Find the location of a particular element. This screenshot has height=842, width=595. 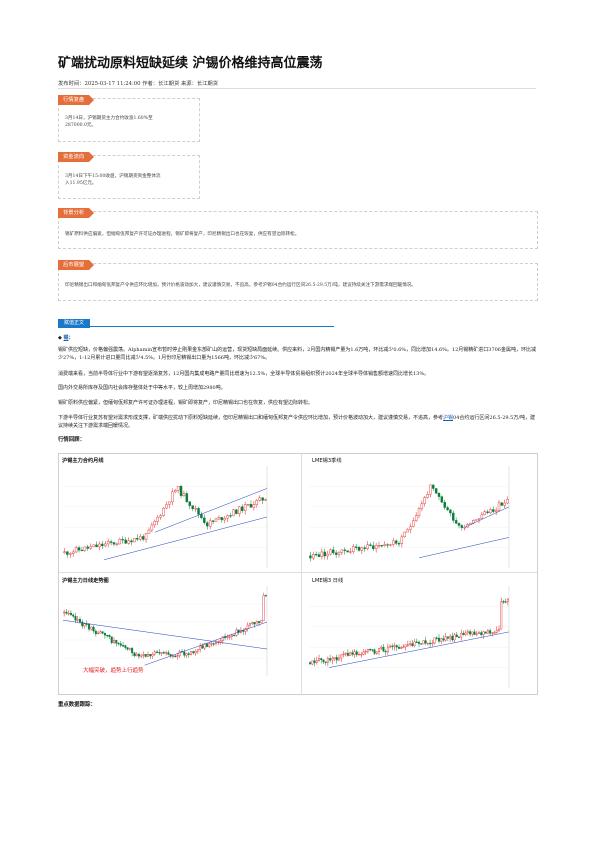

market-review-text: 3月14日，沪锡期货主力合约收涨1.60%至287000.0元。 is located at coordinates (109, 122).